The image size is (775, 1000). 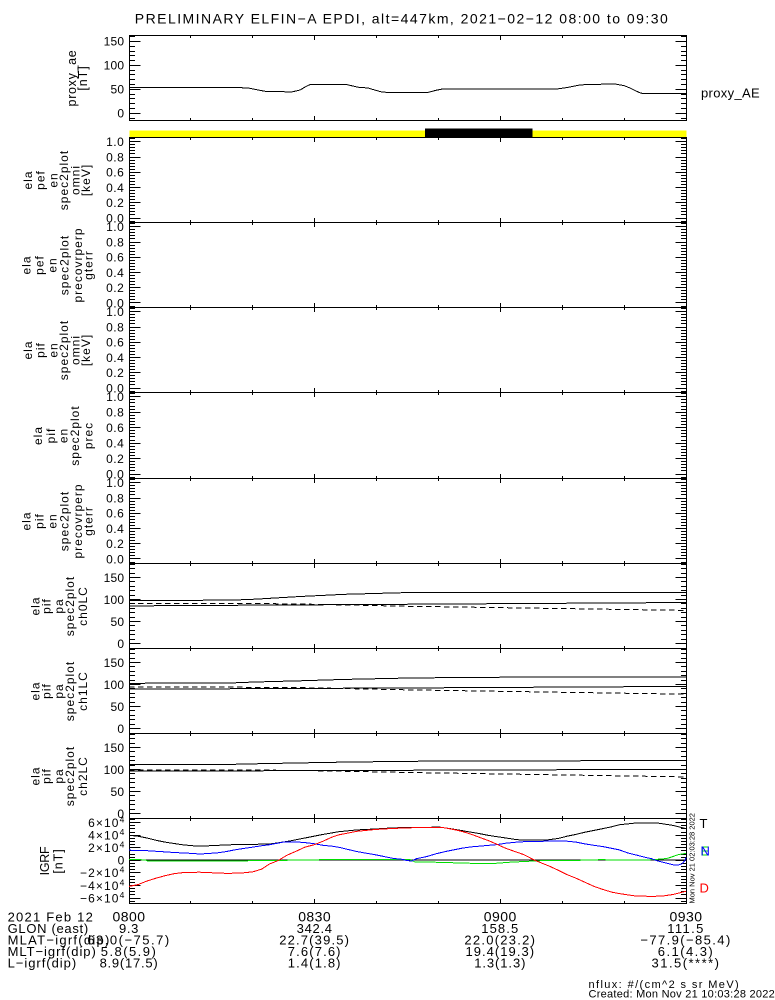 What do you see at coordinates (72, 78) in the screenshot?
I see `svg-text: proxy_ae` at bounding box center [72, 78].